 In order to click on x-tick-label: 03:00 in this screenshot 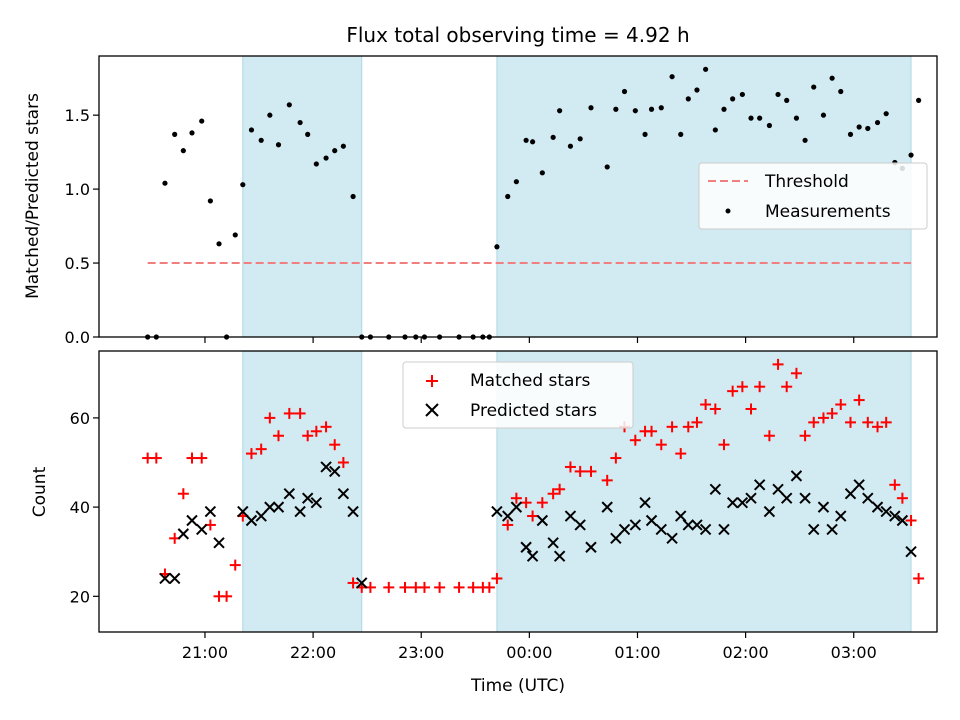, I will do `click(854, 652)`.